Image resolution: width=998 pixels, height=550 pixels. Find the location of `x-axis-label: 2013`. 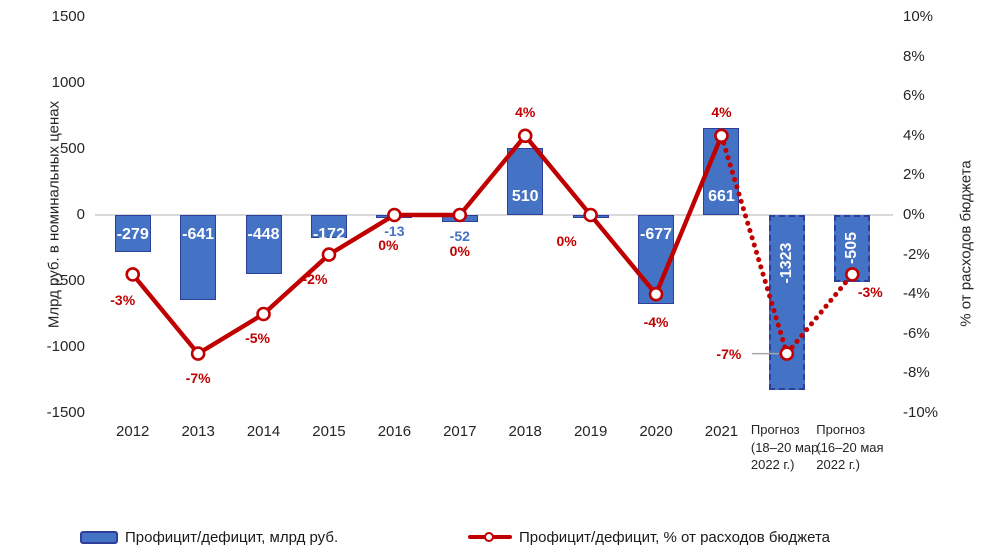

x-axis-label: 2013 is located at coordinates (198, 431).